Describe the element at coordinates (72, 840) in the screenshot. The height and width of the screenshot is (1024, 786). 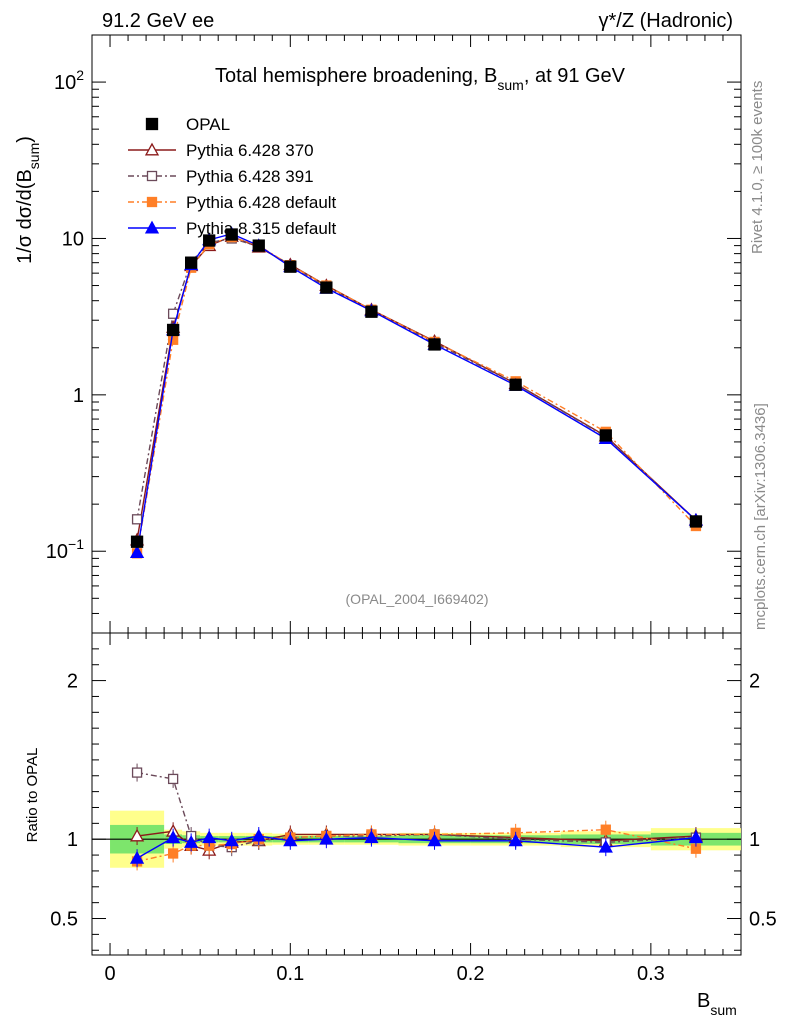
I see `ratio-y-tick-label: 1` at that location.